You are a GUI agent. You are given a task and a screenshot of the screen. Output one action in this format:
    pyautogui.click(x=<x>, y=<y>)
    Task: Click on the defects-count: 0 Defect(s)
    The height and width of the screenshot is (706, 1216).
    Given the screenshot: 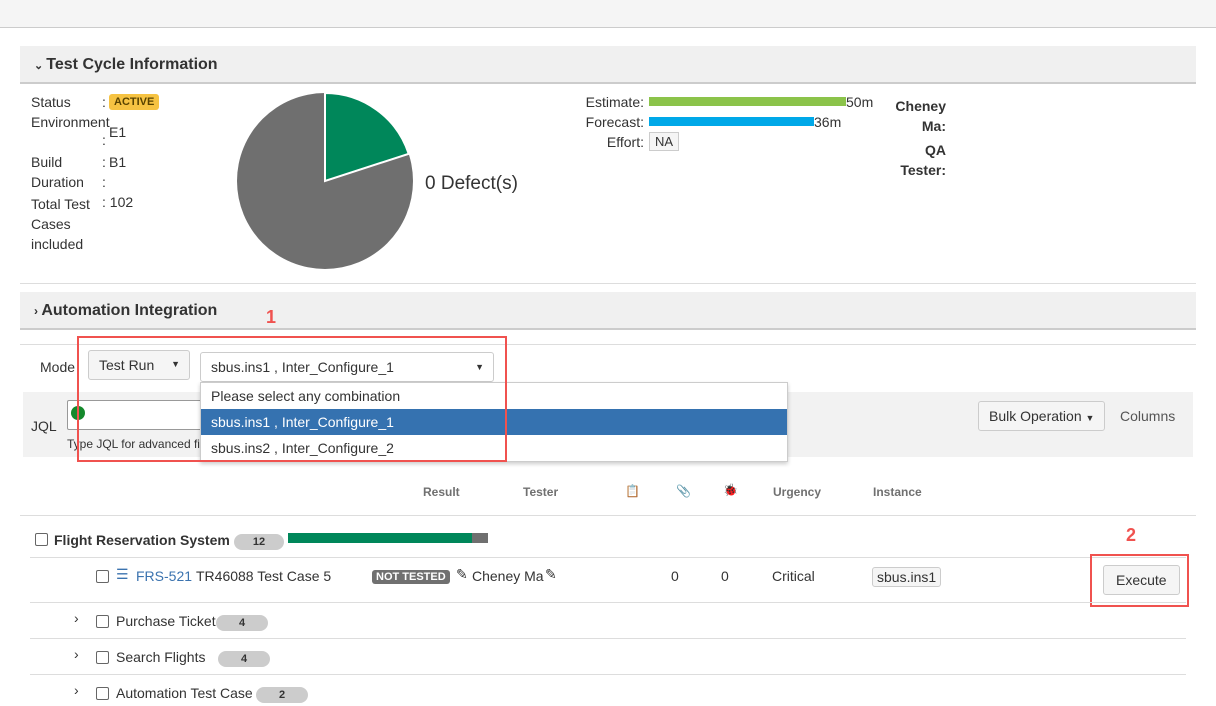 What is the action you would take?
    pyautogui.click(x=471, y=183)
    